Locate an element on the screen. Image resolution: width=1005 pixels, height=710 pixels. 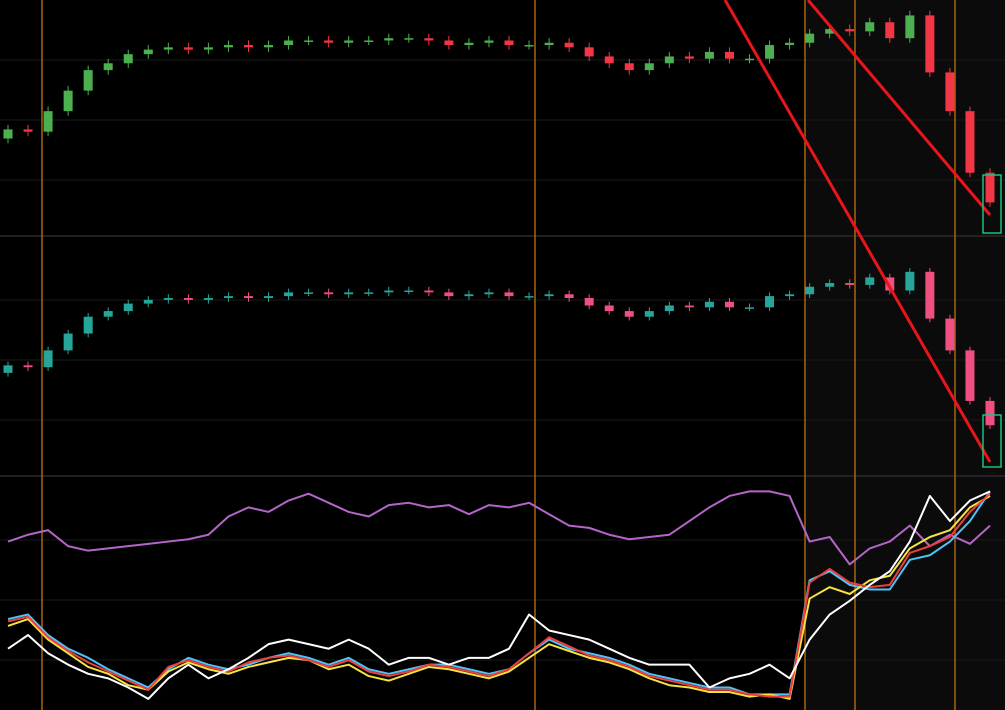
indicator-line is located at coordinates (499, 528).